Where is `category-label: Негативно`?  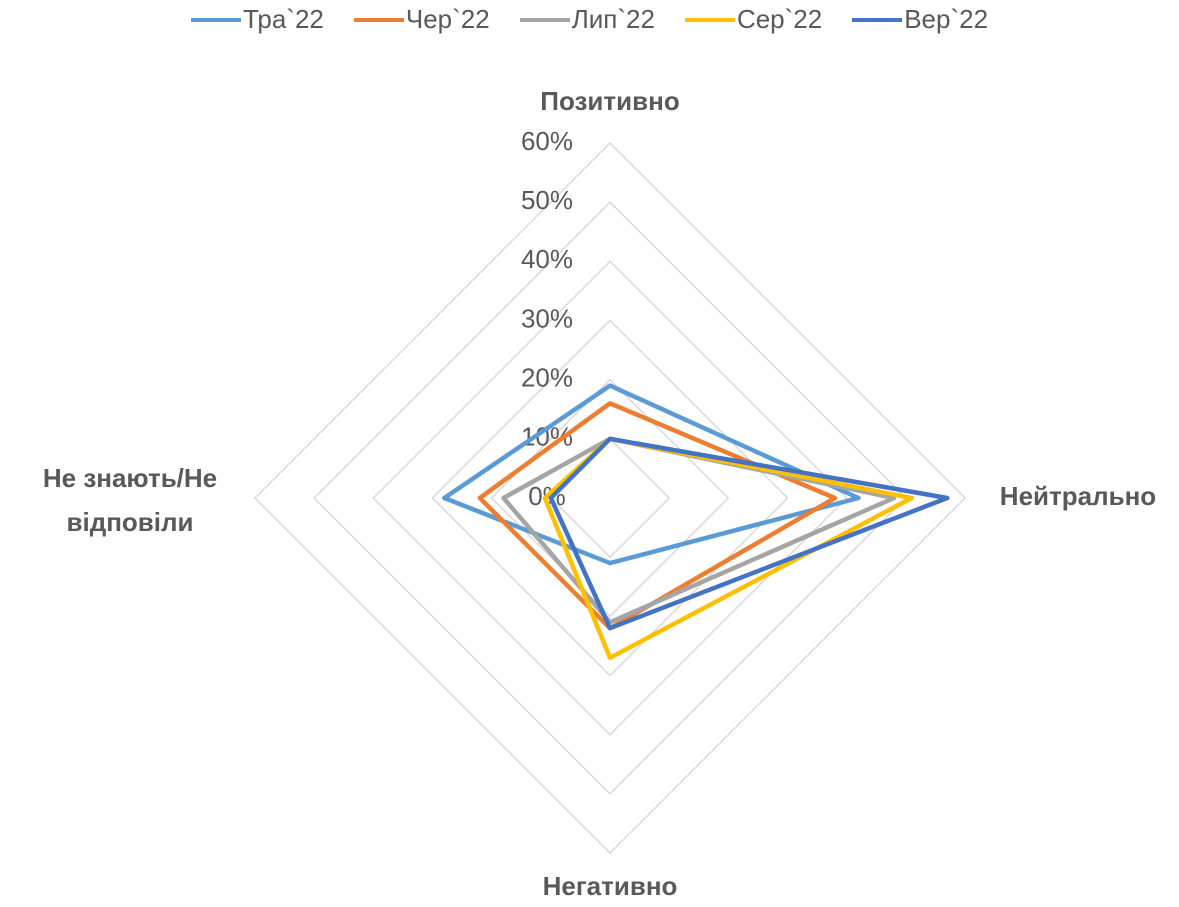
category-label: Негативно is located at coordinates (610, 886).